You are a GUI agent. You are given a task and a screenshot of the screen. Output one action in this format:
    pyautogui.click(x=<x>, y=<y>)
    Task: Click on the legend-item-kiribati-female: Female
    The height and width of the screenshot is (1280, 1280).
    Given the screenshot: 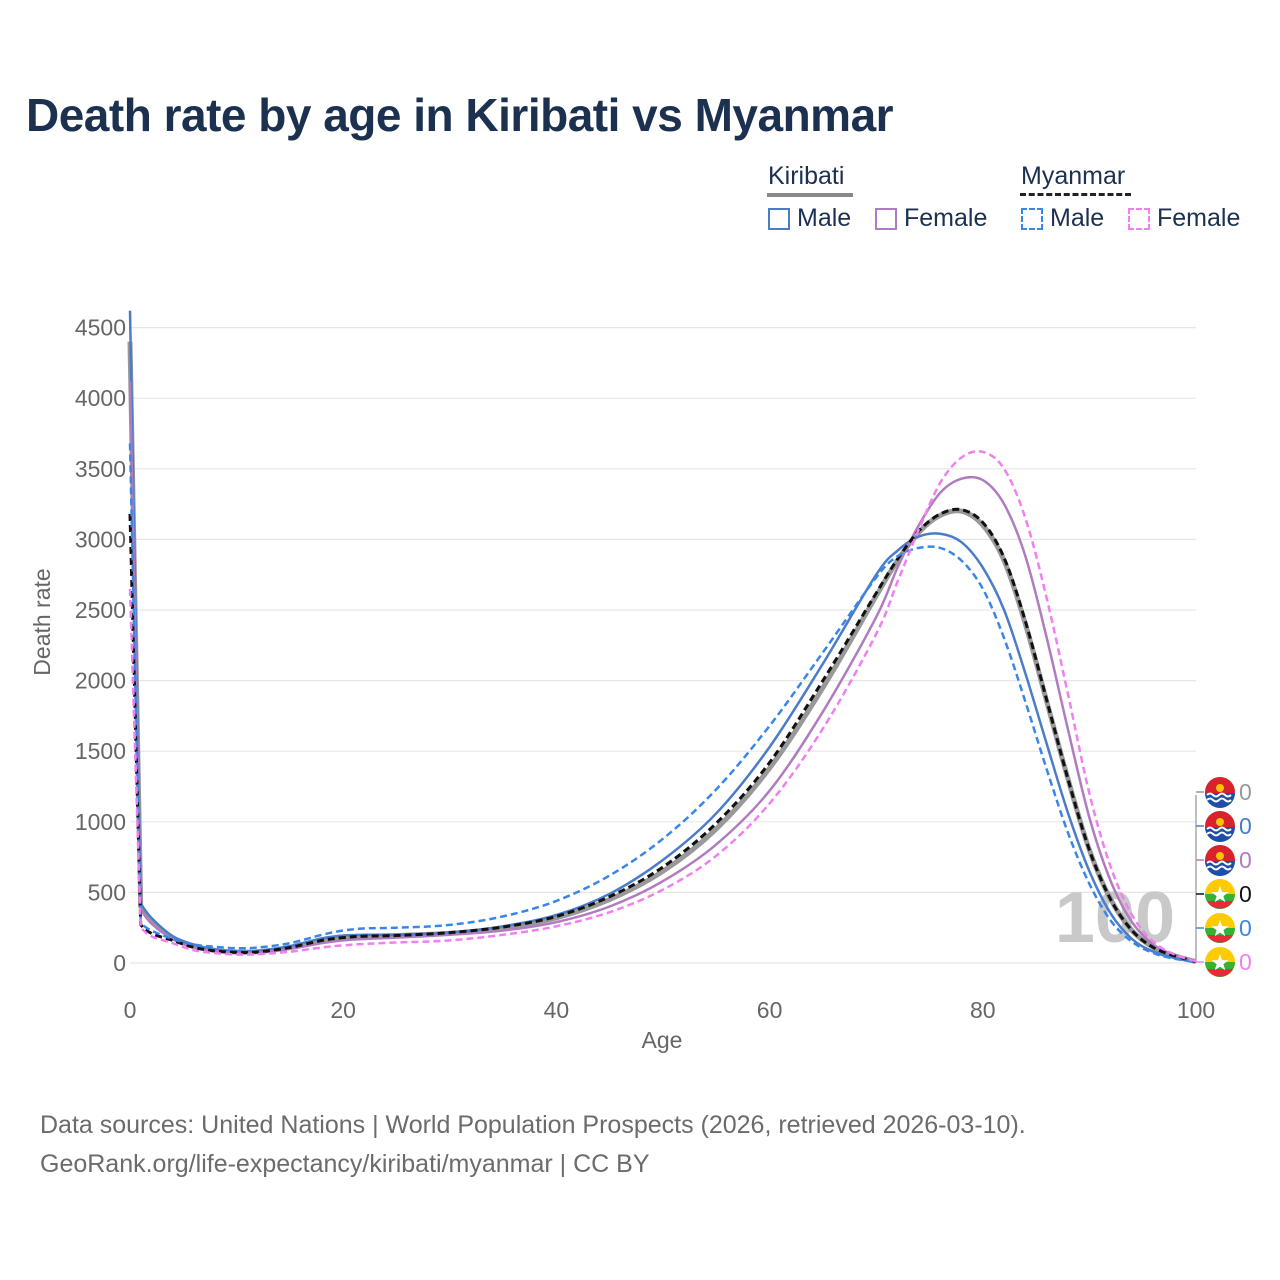 What is the action you would take?
    pyautogui.click(x=931, y=218)
    